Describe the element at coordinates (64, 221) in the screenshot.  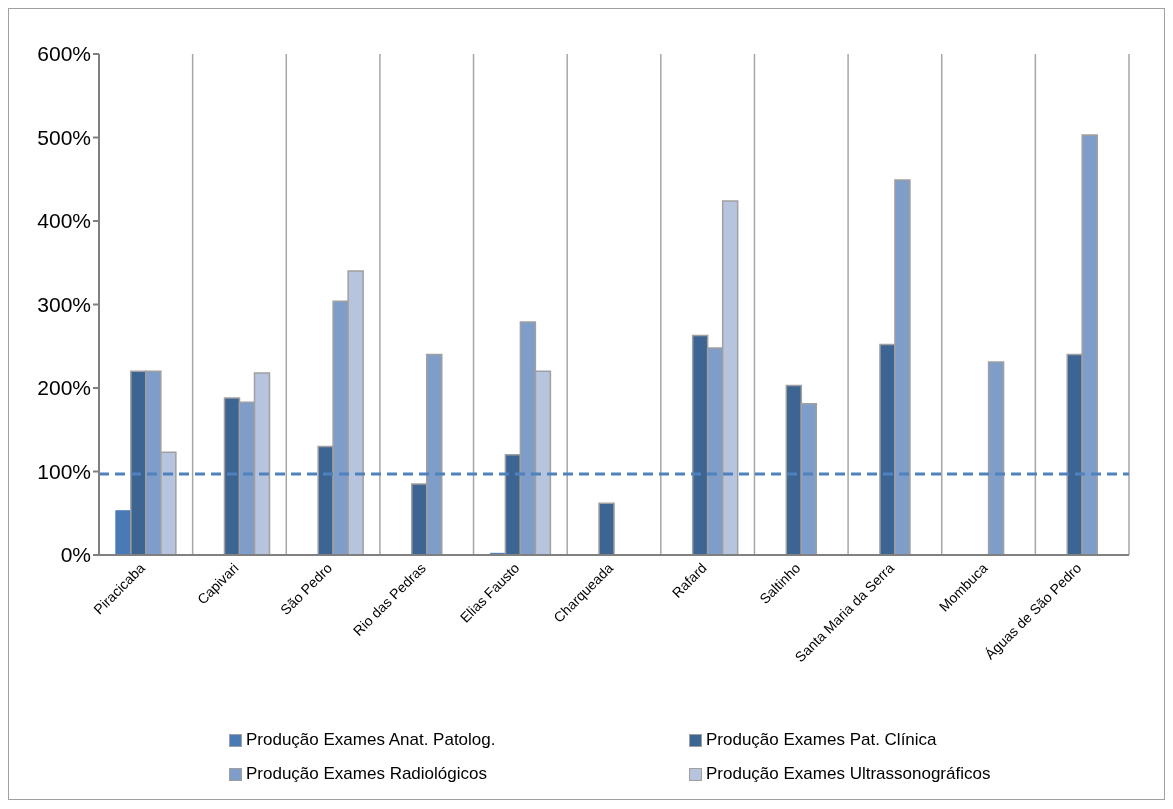
I see `y-tick-label: 400%` at that location.